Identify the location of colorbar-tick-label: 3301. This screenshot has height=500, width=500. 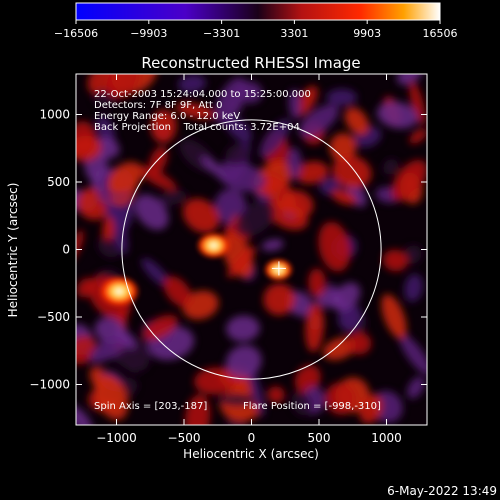
(294, 33).